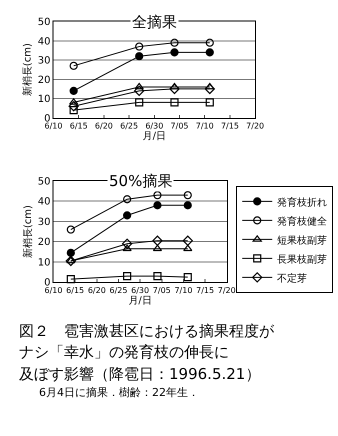 This screenshot has height=436, width=338. What do you see at coordinates (139, 374) in the screenshot?
I see `text: 及ぼす影響（降雹日：1996.5.21）` at bounding box center [139, 374].